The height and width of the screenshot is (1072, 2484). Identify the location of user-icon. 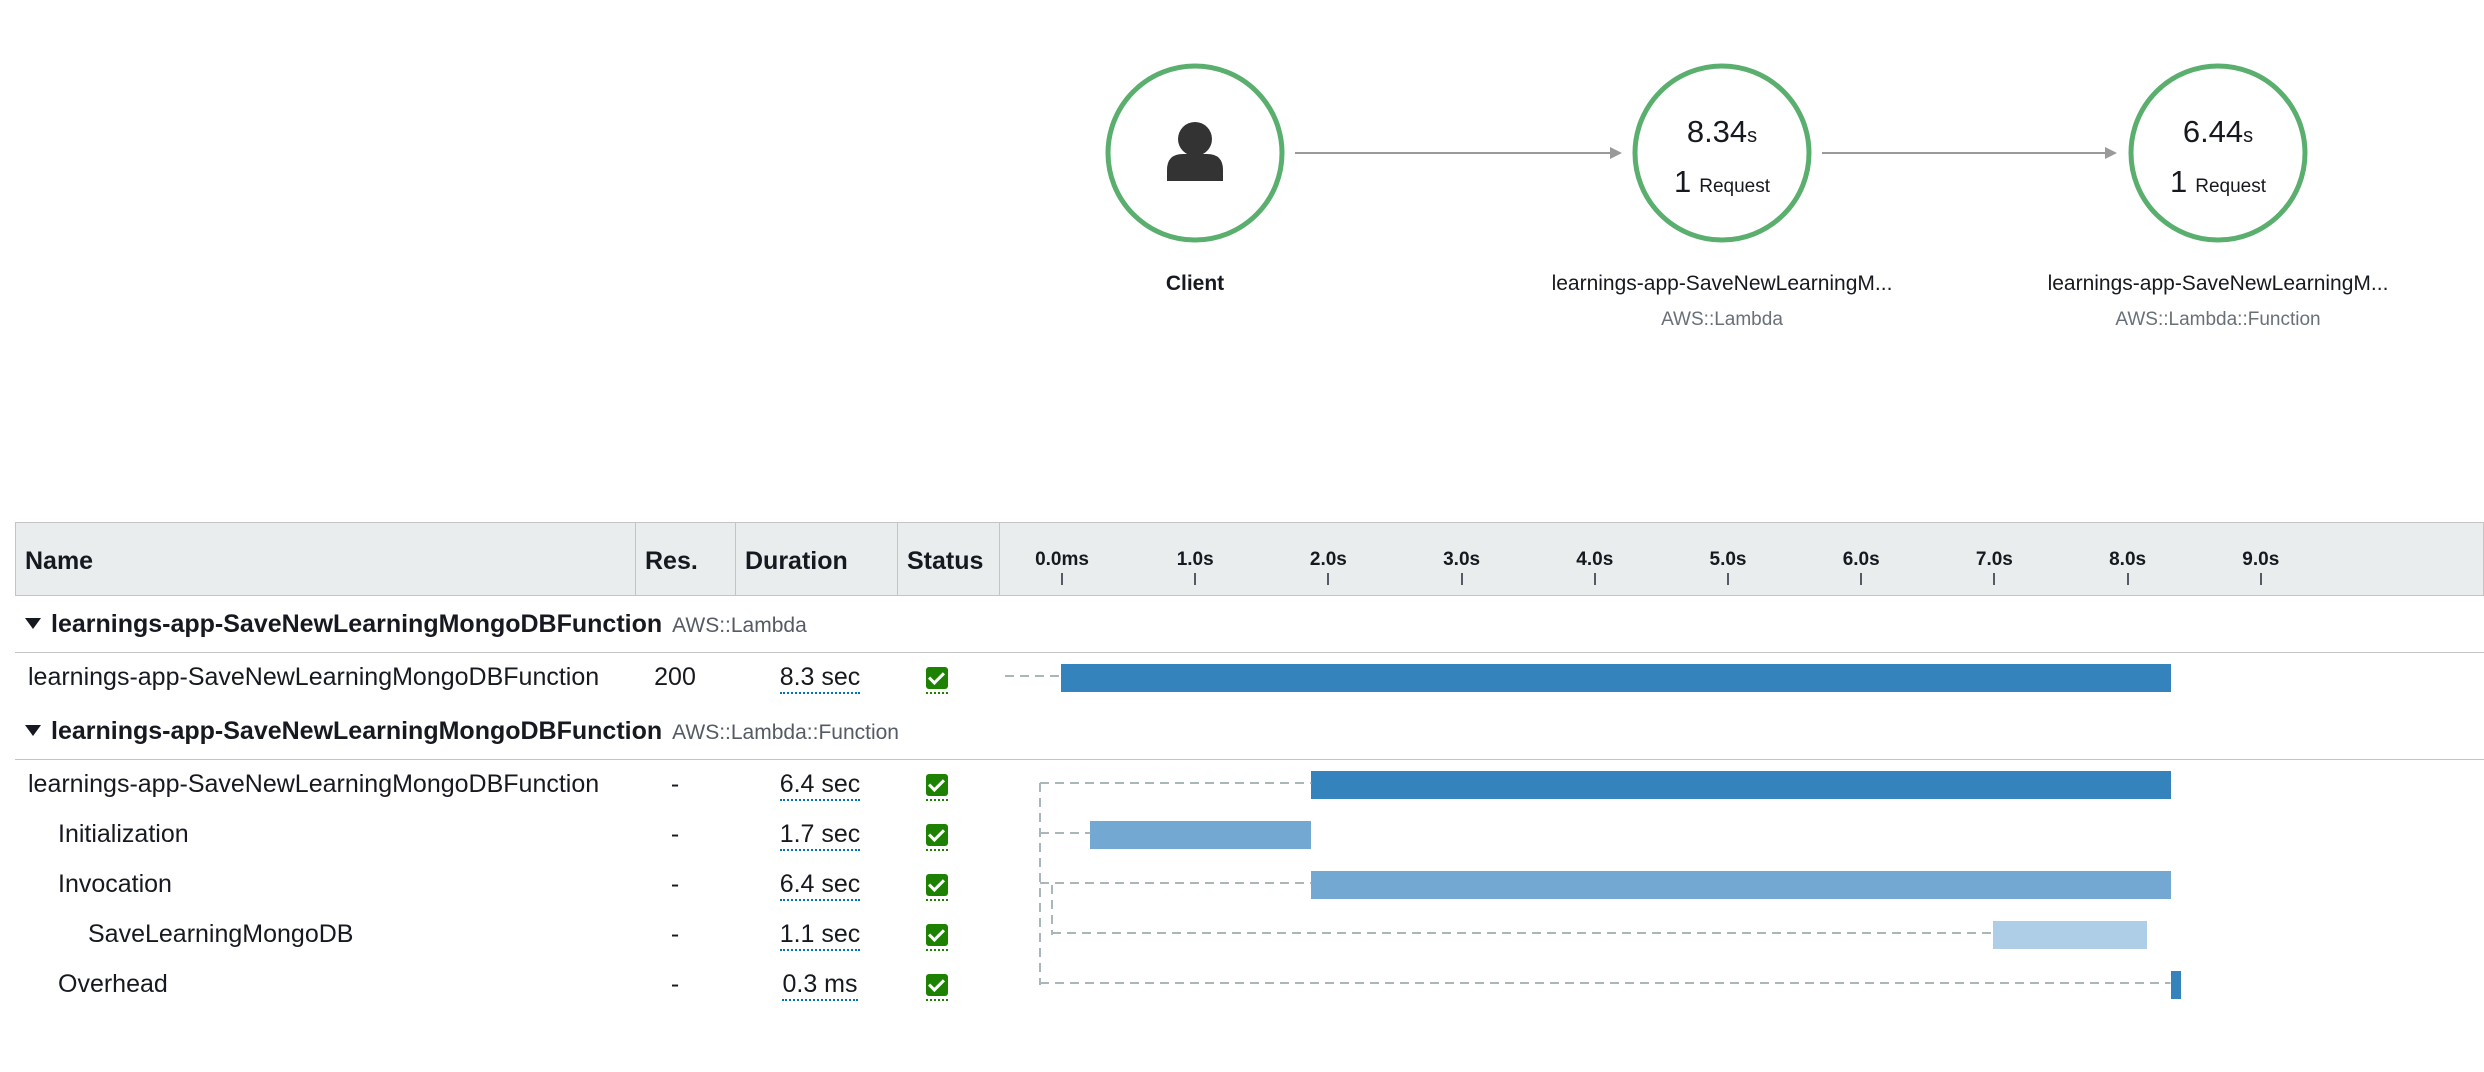
(1195, 151).